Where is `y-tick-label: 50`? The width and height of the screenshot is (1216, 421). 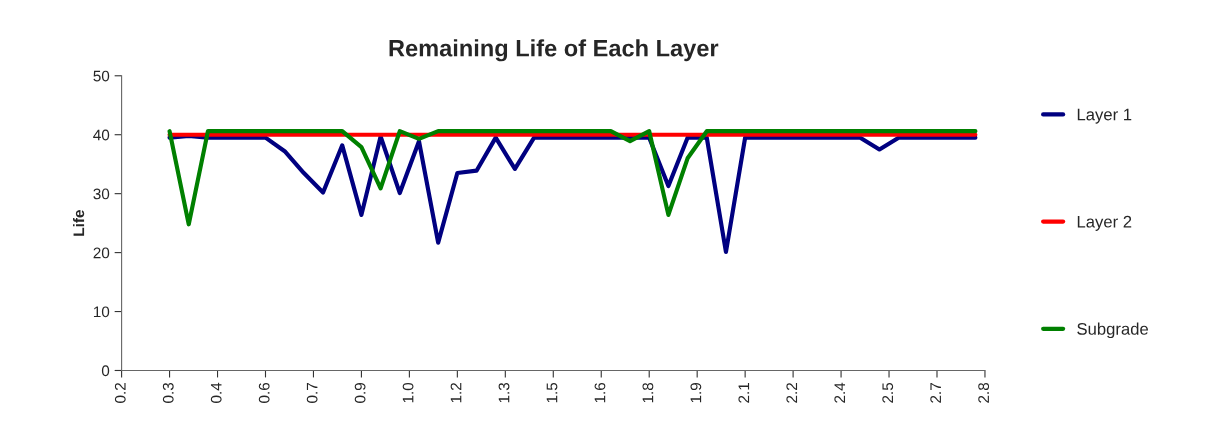
y-tick-label: 50 is located at coordinates (101, 76).